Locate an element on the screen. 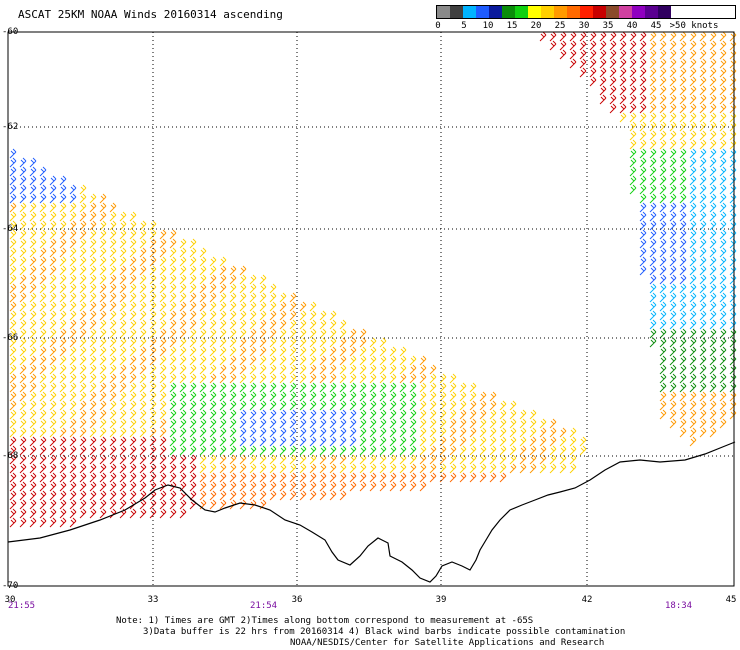 This screenshot has height=650, width=740. y-tick-label: -68 is located at coordinates (10, 456).